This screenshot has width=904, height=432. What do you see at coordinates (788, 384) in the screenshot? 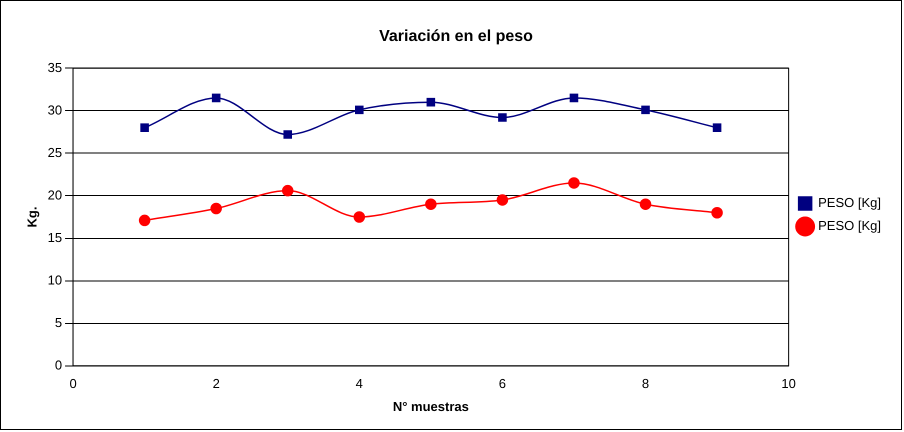
I see `x-tick-label: 10` at bounding box center [788, 384].